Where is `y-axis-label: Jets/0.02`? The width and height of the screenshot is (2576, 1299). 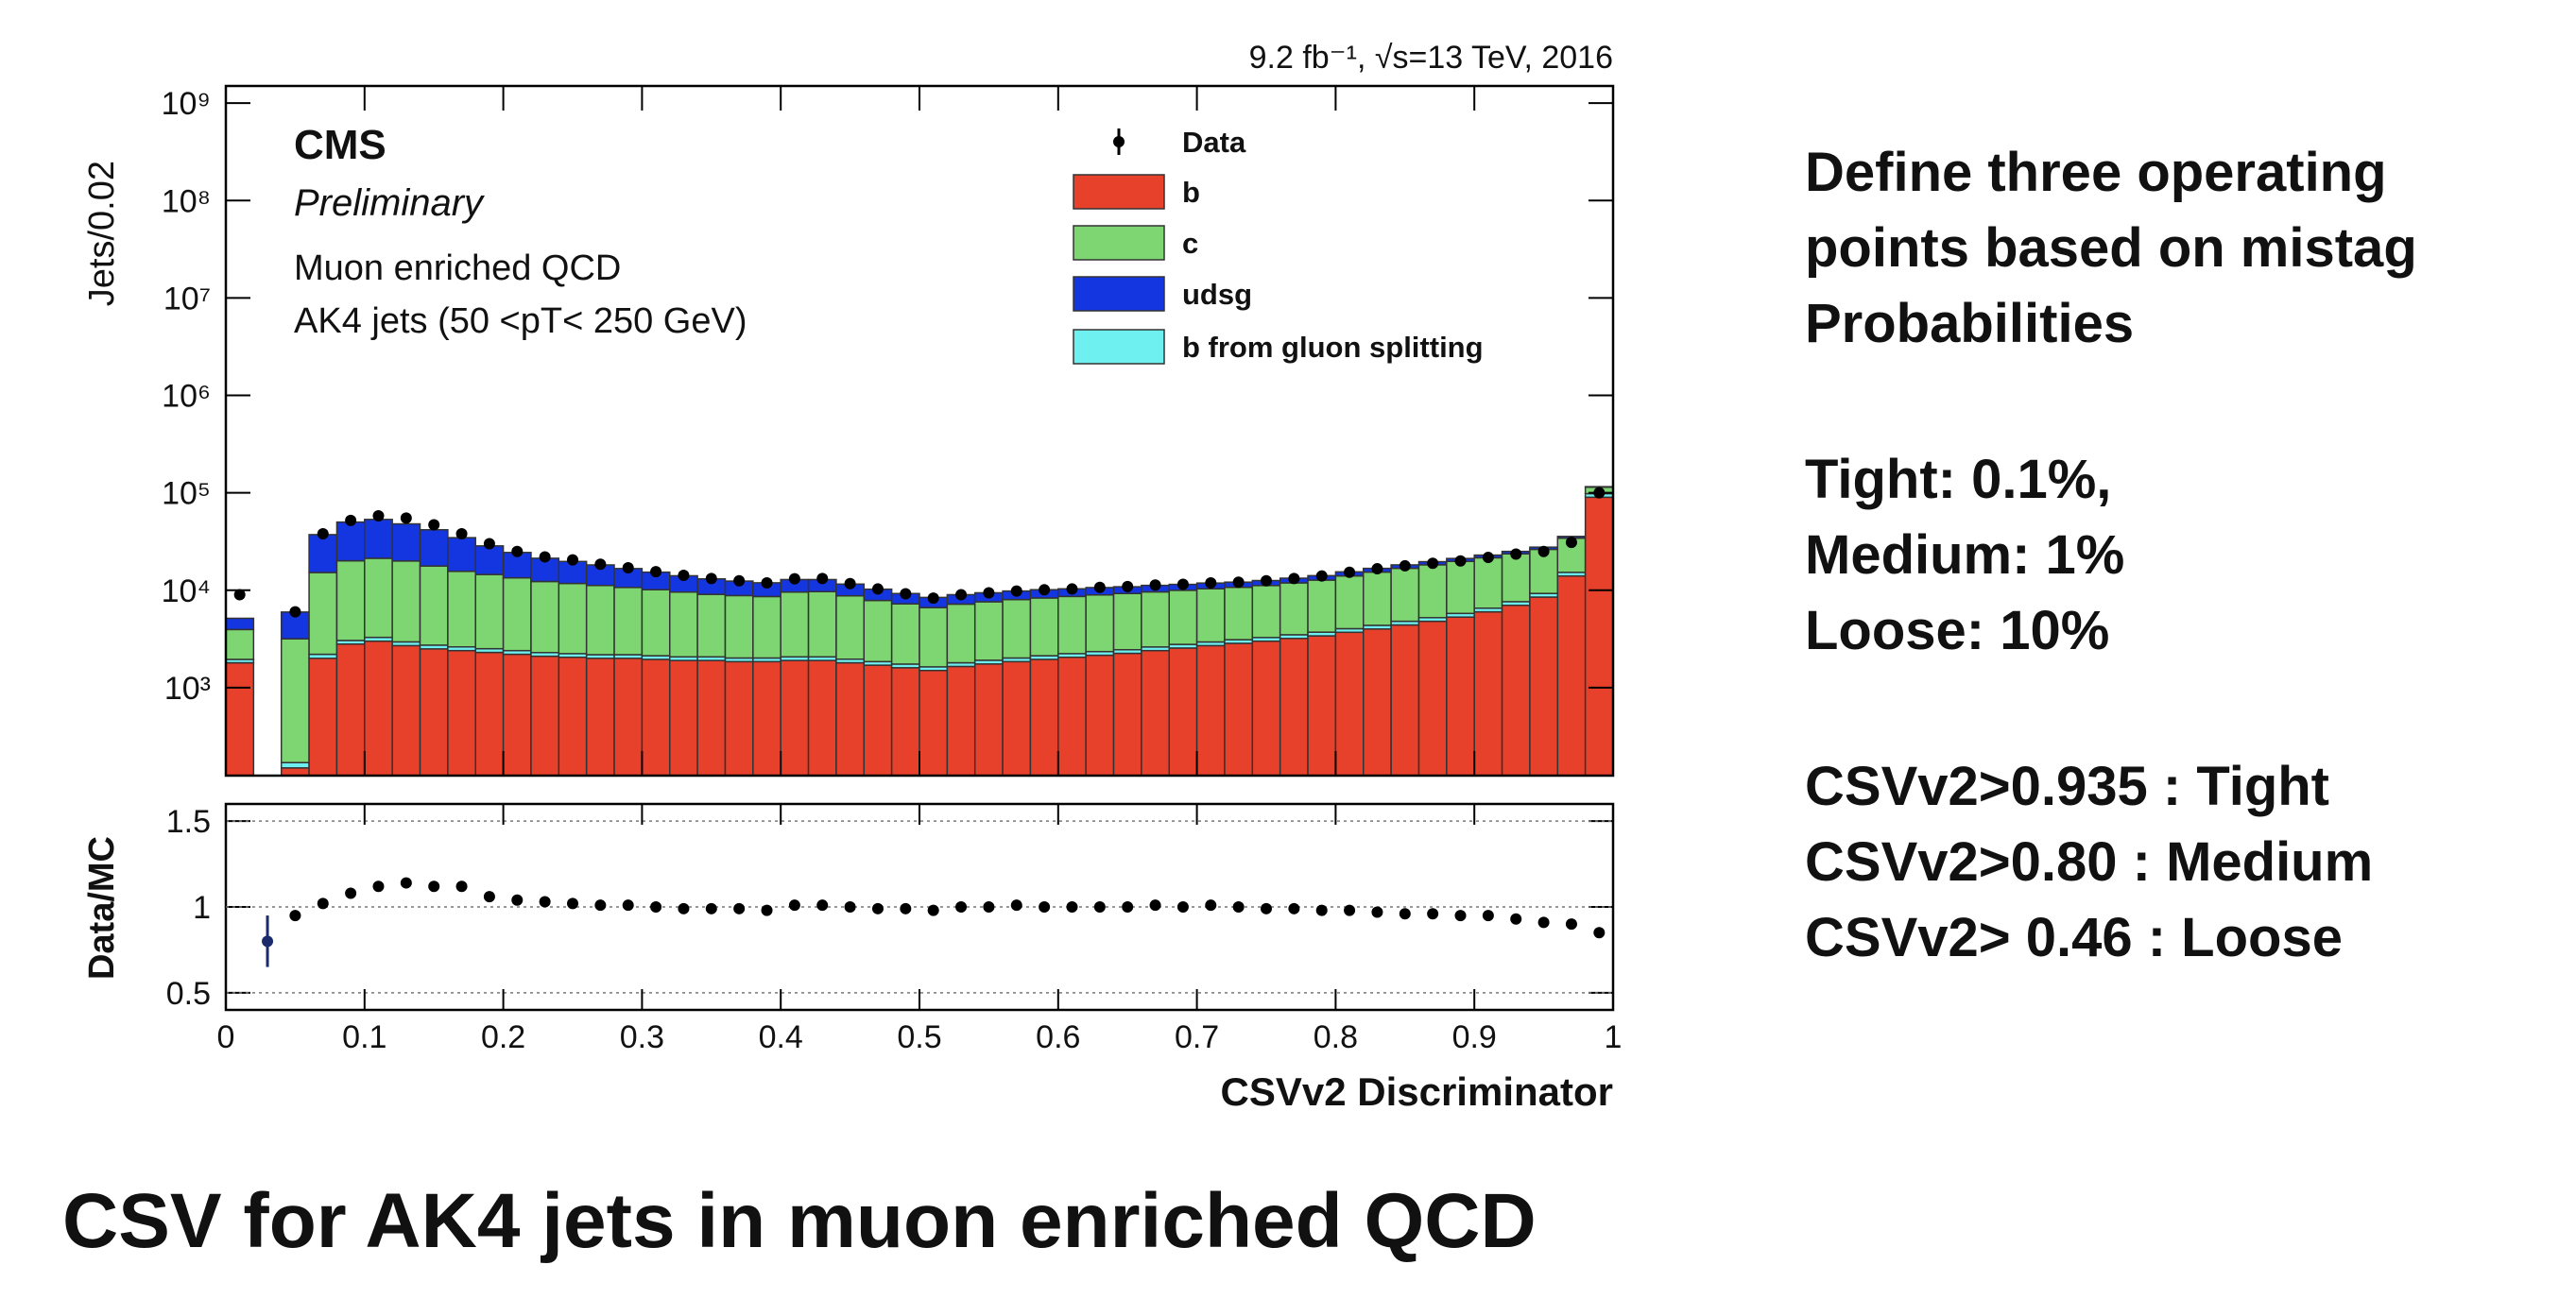 y-axis-label: Jets/0.02 is located at coordinates (102, 233).